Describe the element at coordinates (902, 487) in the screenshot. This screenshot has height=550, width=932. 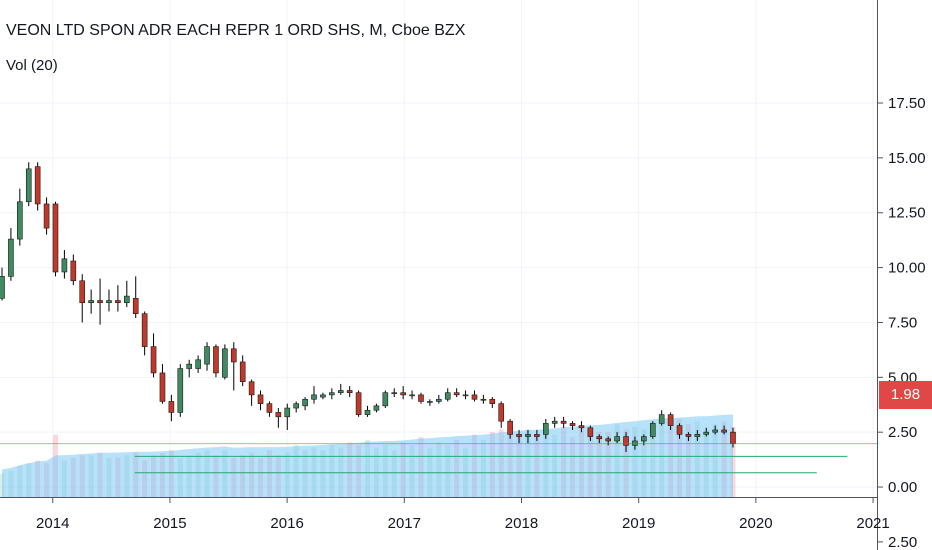
I see `y-tick-label: 0.00` at that location.